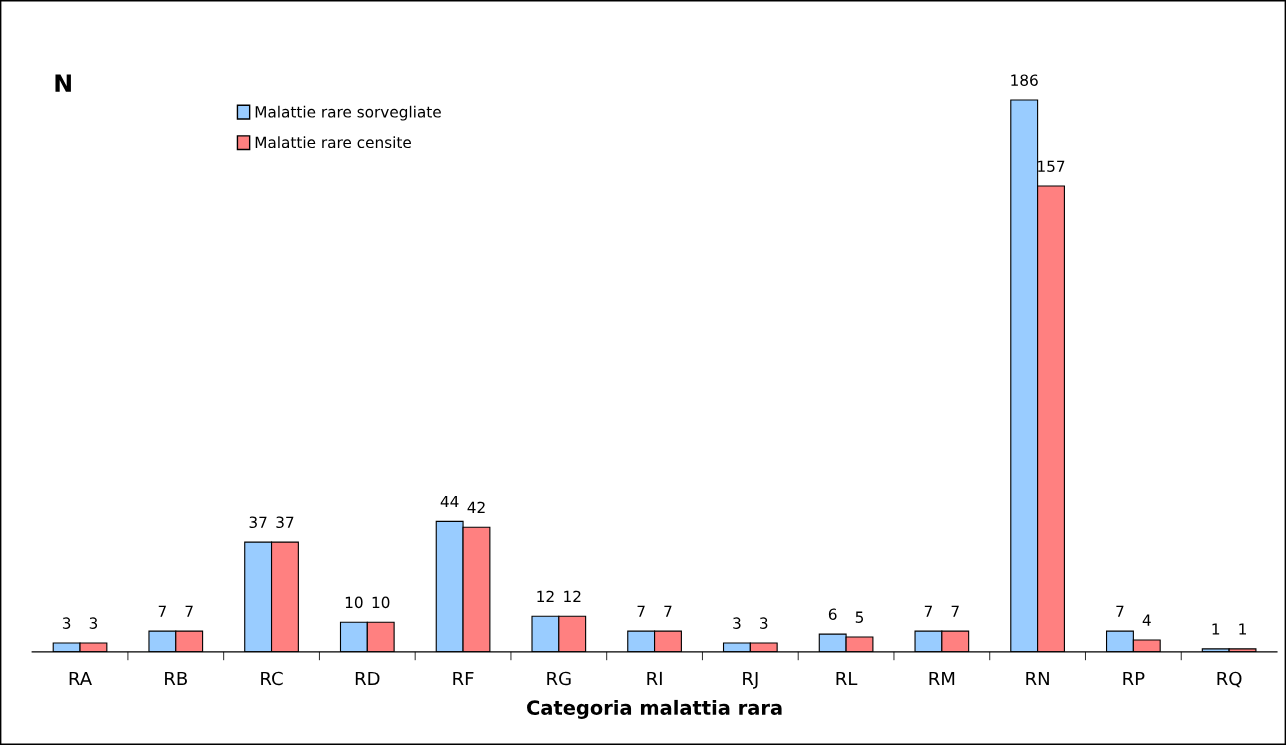 Image resolution: width=1286 pixels, height=745 pixels. Describe the element at coordinates (367, 678) in the screenshot. I see `x-tick-label: RD` at that location.